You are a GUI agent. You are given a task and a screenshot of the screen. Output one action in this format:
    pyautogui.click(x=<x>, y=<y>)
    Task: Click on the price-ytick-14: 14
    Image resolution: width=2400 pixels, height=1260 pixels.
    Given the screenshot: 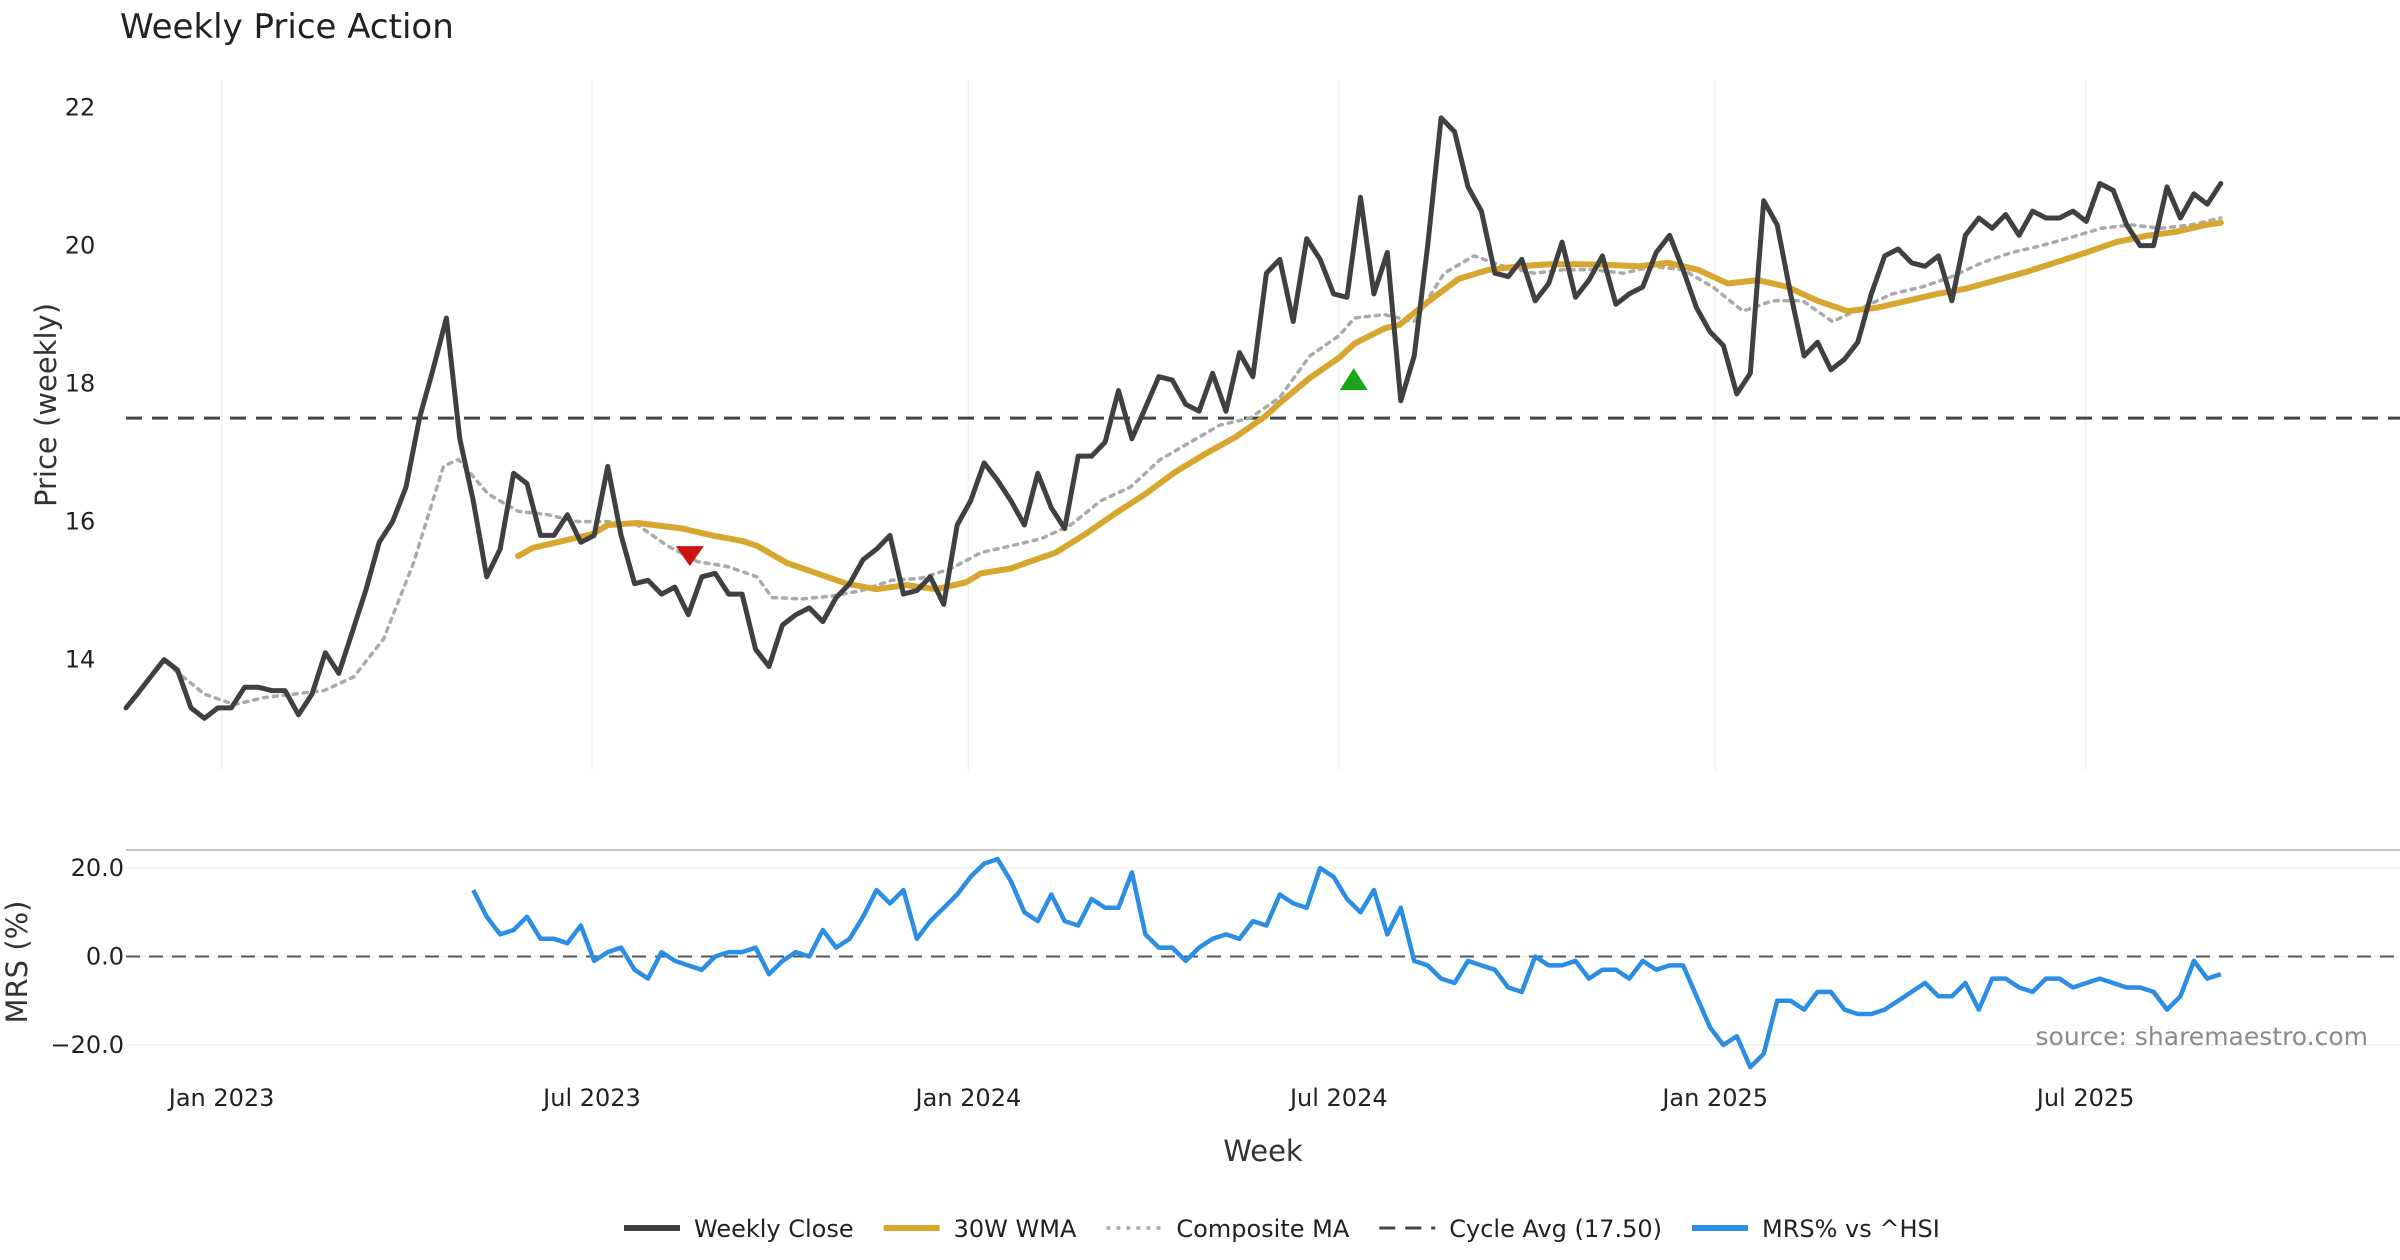 What is the action you would take?
    pyautogui.click(x=80, y=660)
    